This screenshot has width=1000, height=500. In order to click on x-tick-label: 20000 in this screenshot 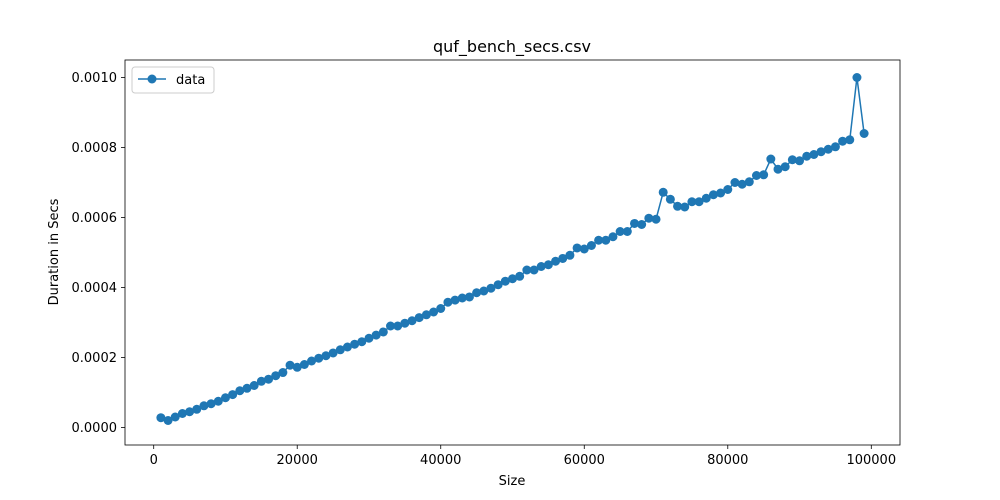, I will do `click(297, 460)`.